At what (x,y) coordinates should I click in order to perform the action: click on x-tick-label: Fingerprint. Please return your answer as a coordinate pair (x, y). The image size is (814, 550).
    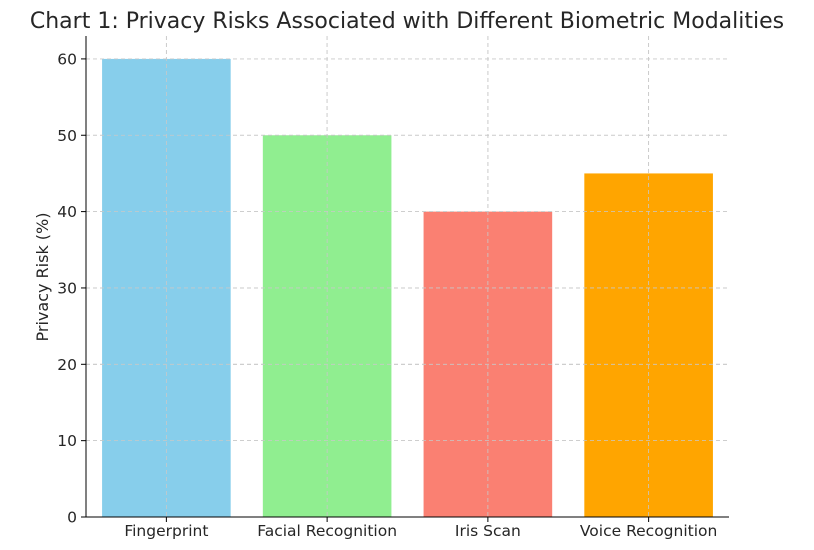
    Looking at the image, I should click on (166, 531).